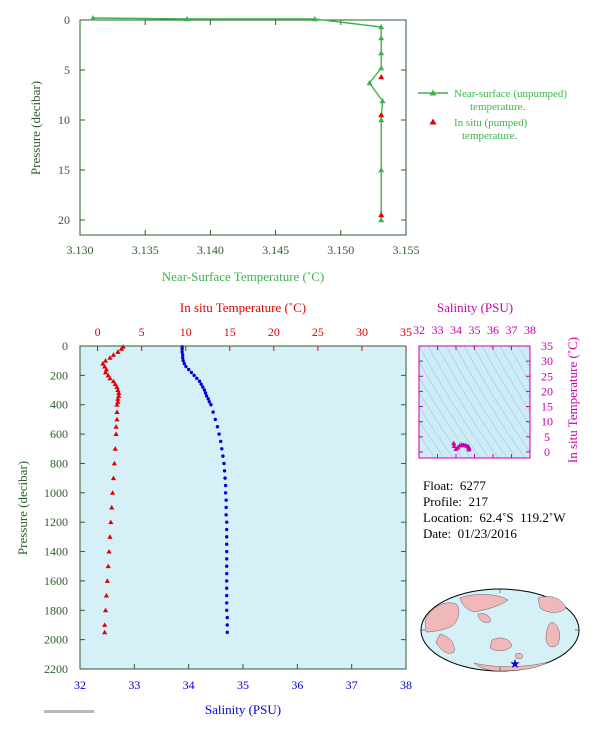 The image size is (601, 732). Describe the element at coordinates (22, 508) in the screenshot. I see `profile-ylabel: Pressure (decibar)` at that location.